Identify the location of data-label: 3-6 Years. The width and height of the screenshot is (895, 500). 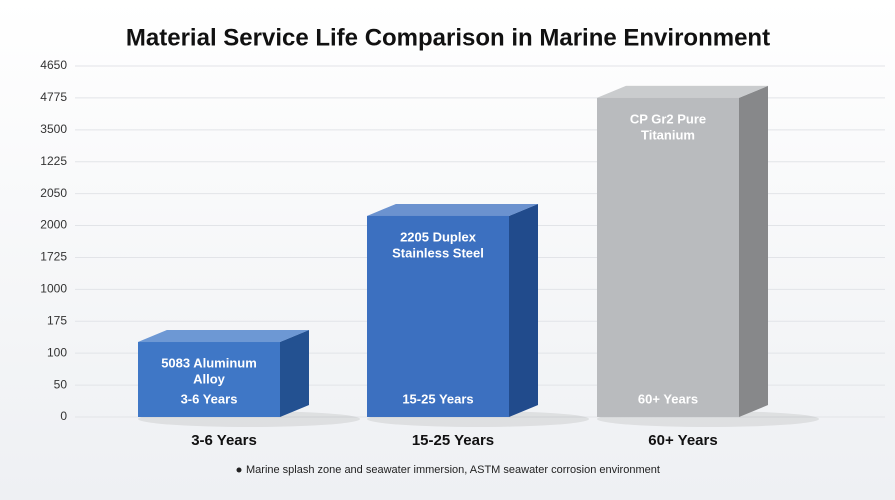
(209, 398).